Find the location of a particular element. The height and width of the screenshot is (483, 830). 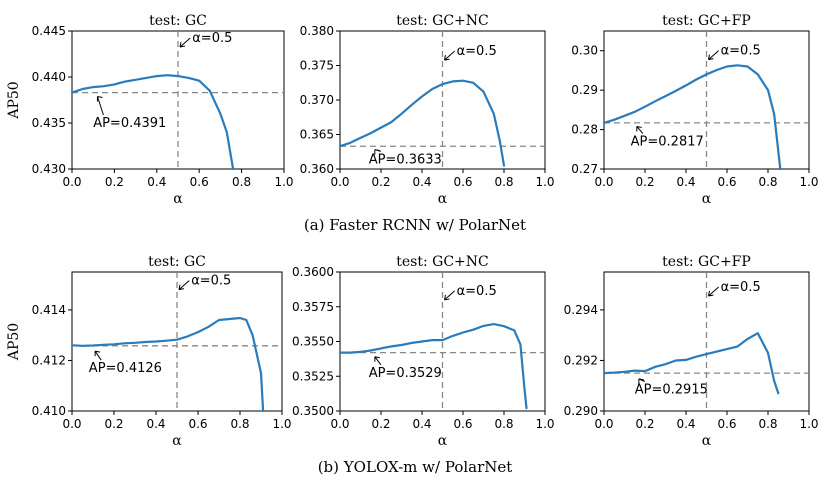

baseline-ap-annotation: AP=0.4391 is located at coordinates (129, 123).